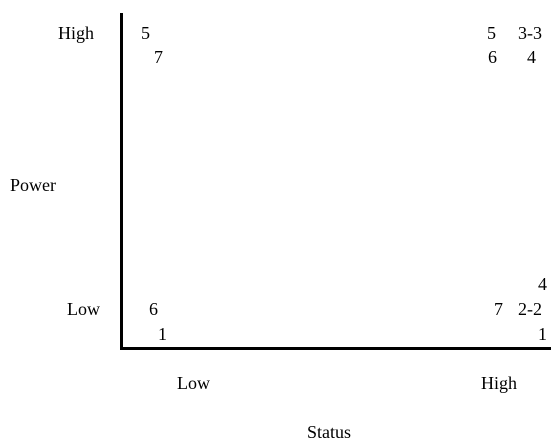 This screenshot has height=442, width=555. Describe the element at coordinates (33, 185) in the screenshot. I see `y-axis-label: Power` at that location.